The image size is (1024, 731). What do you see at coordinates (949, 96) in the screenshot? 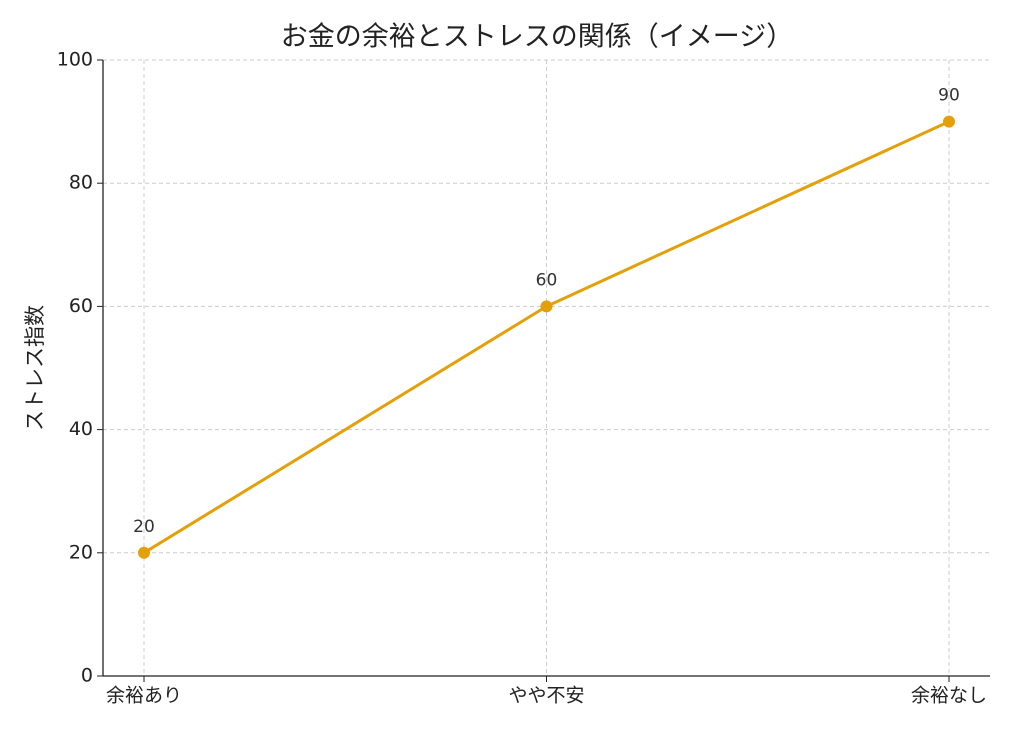
I see `data-label: 90` at bounding box center [949, 96].